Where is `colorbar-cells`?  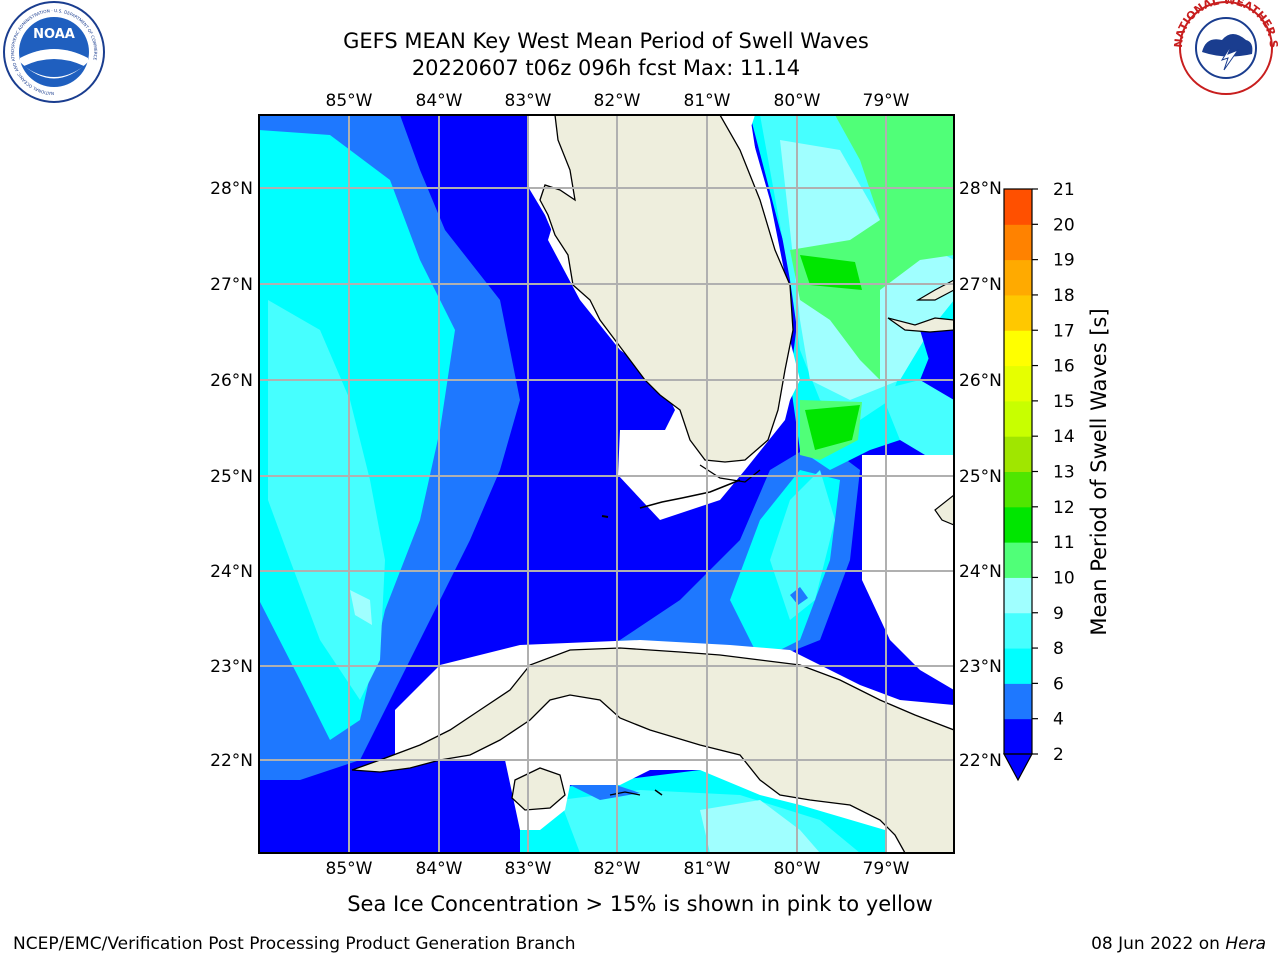 colorbar-cells is located at coordinates (1018, 472).